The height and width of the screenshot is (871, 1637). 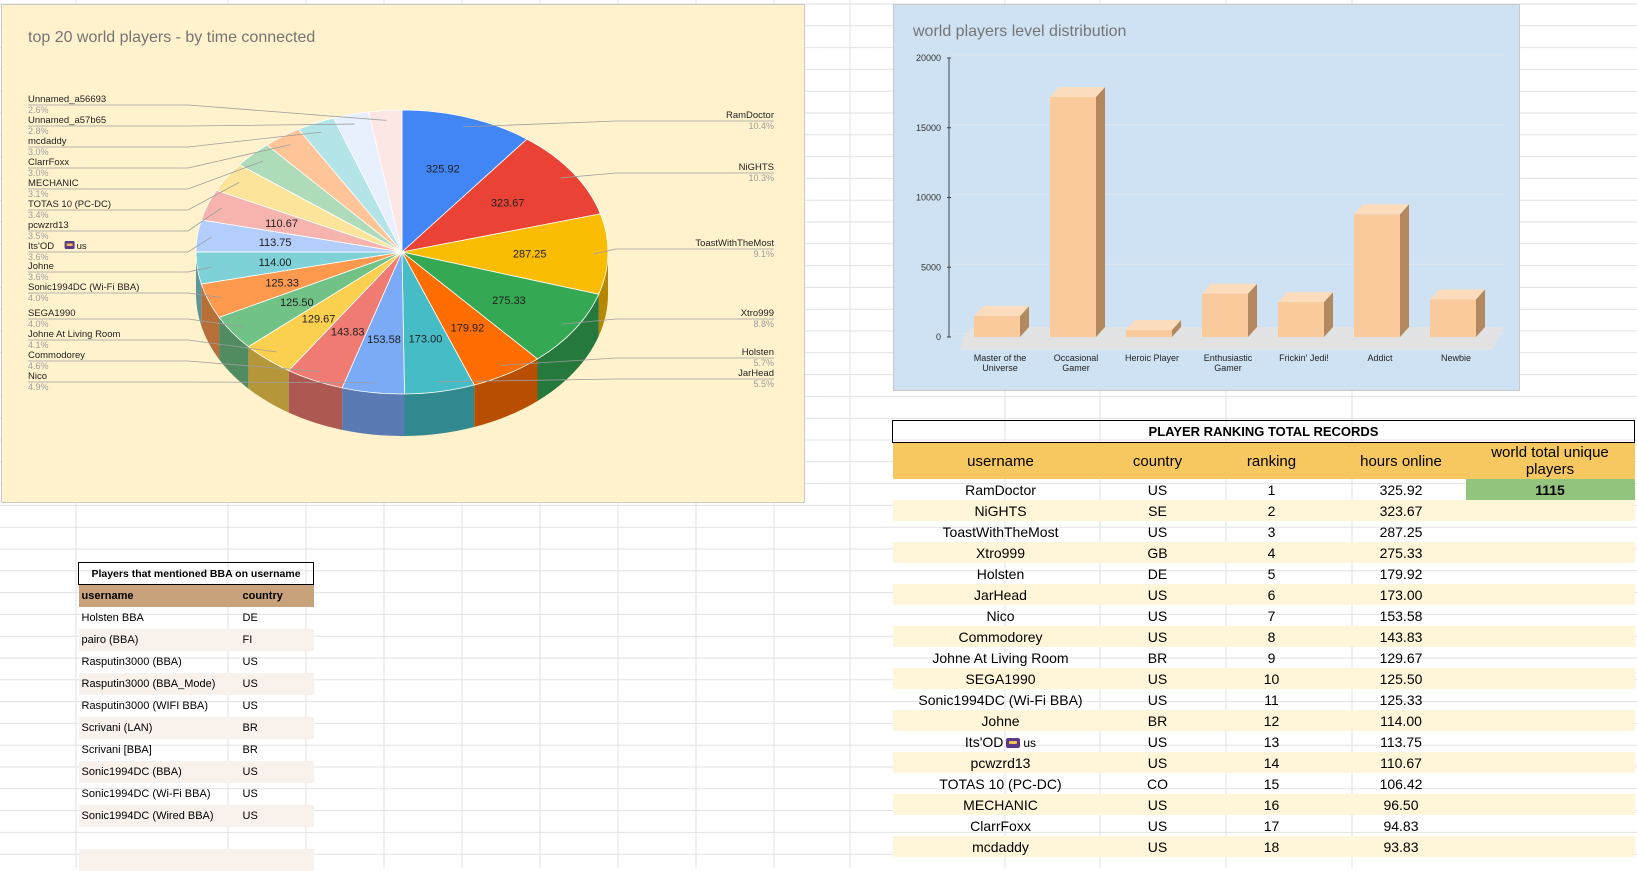 What do you see at coordinates (1401, 657) in the screenshot?
I see `ranking-hours-cell: 129.67` at bounding box center [1401, 657].